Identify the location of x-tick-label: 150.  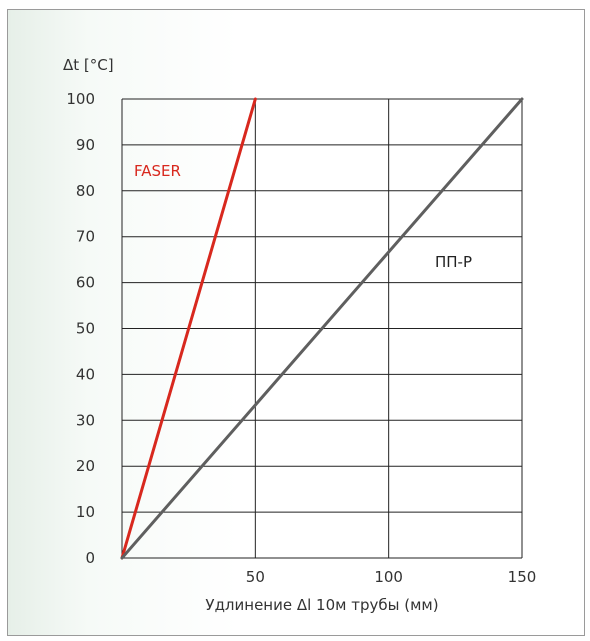
(522, 577).